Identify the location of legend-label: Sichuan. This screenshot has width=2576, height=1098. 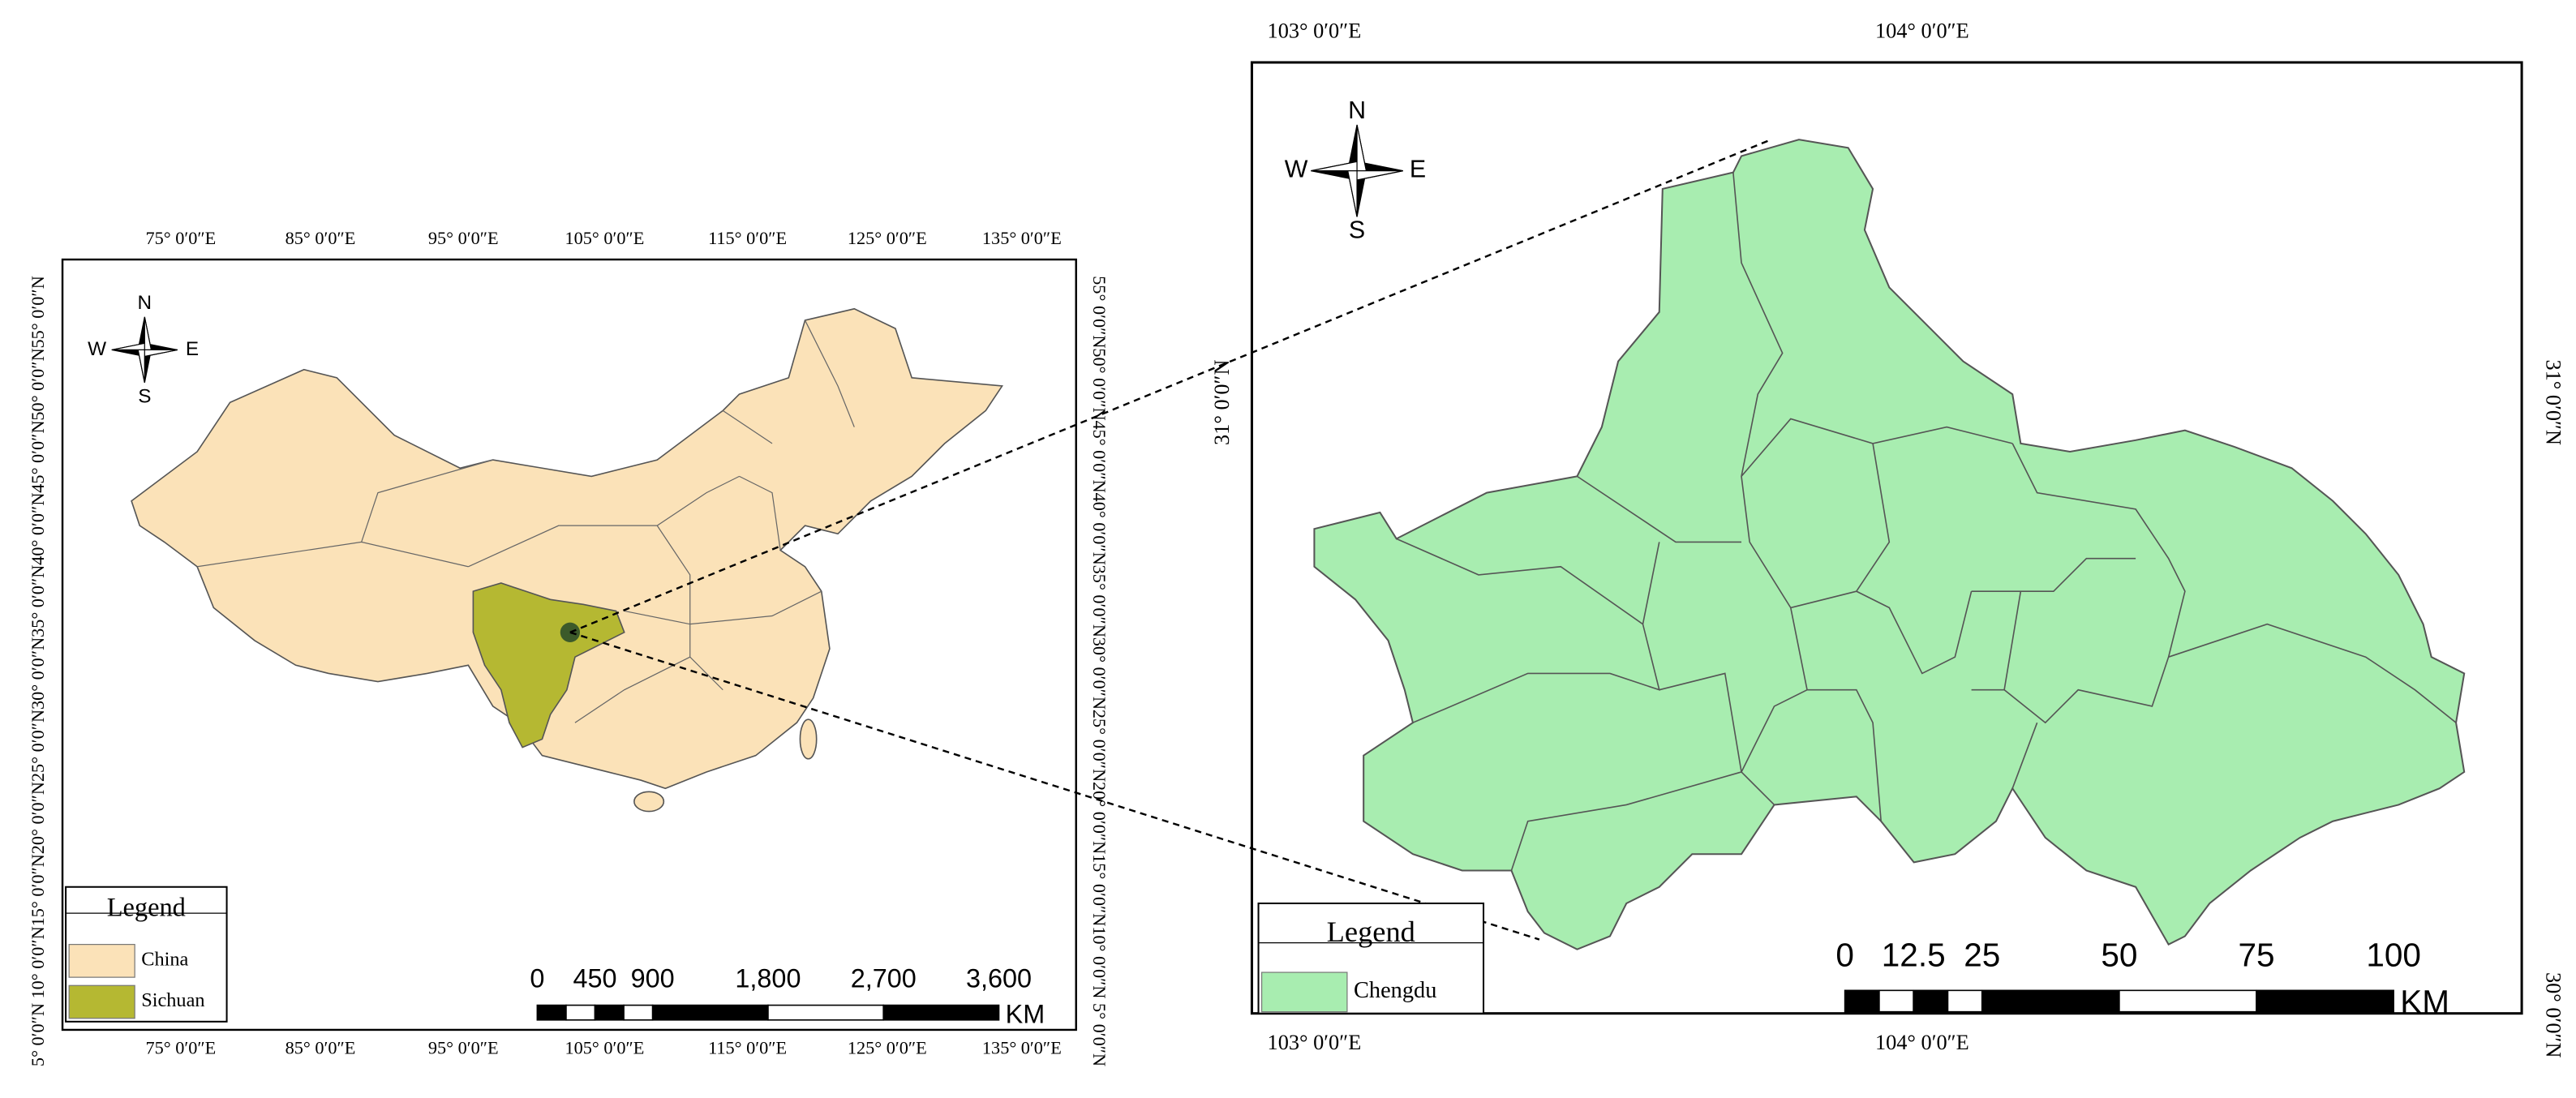
(172, 1000).